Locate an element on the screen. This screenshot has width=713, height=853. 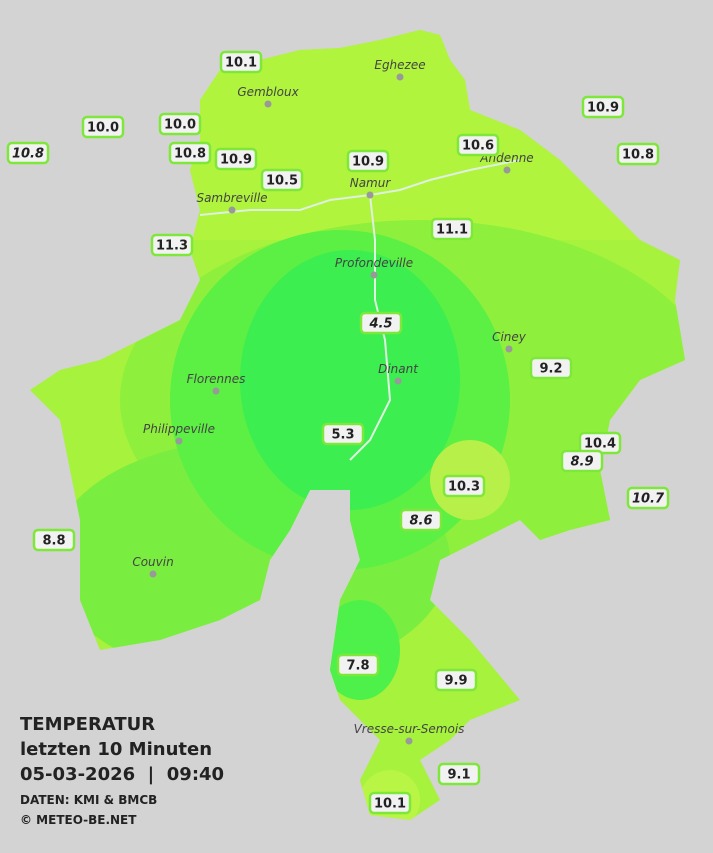
reading-value: 10.6 is located at coordinates (478, 146).